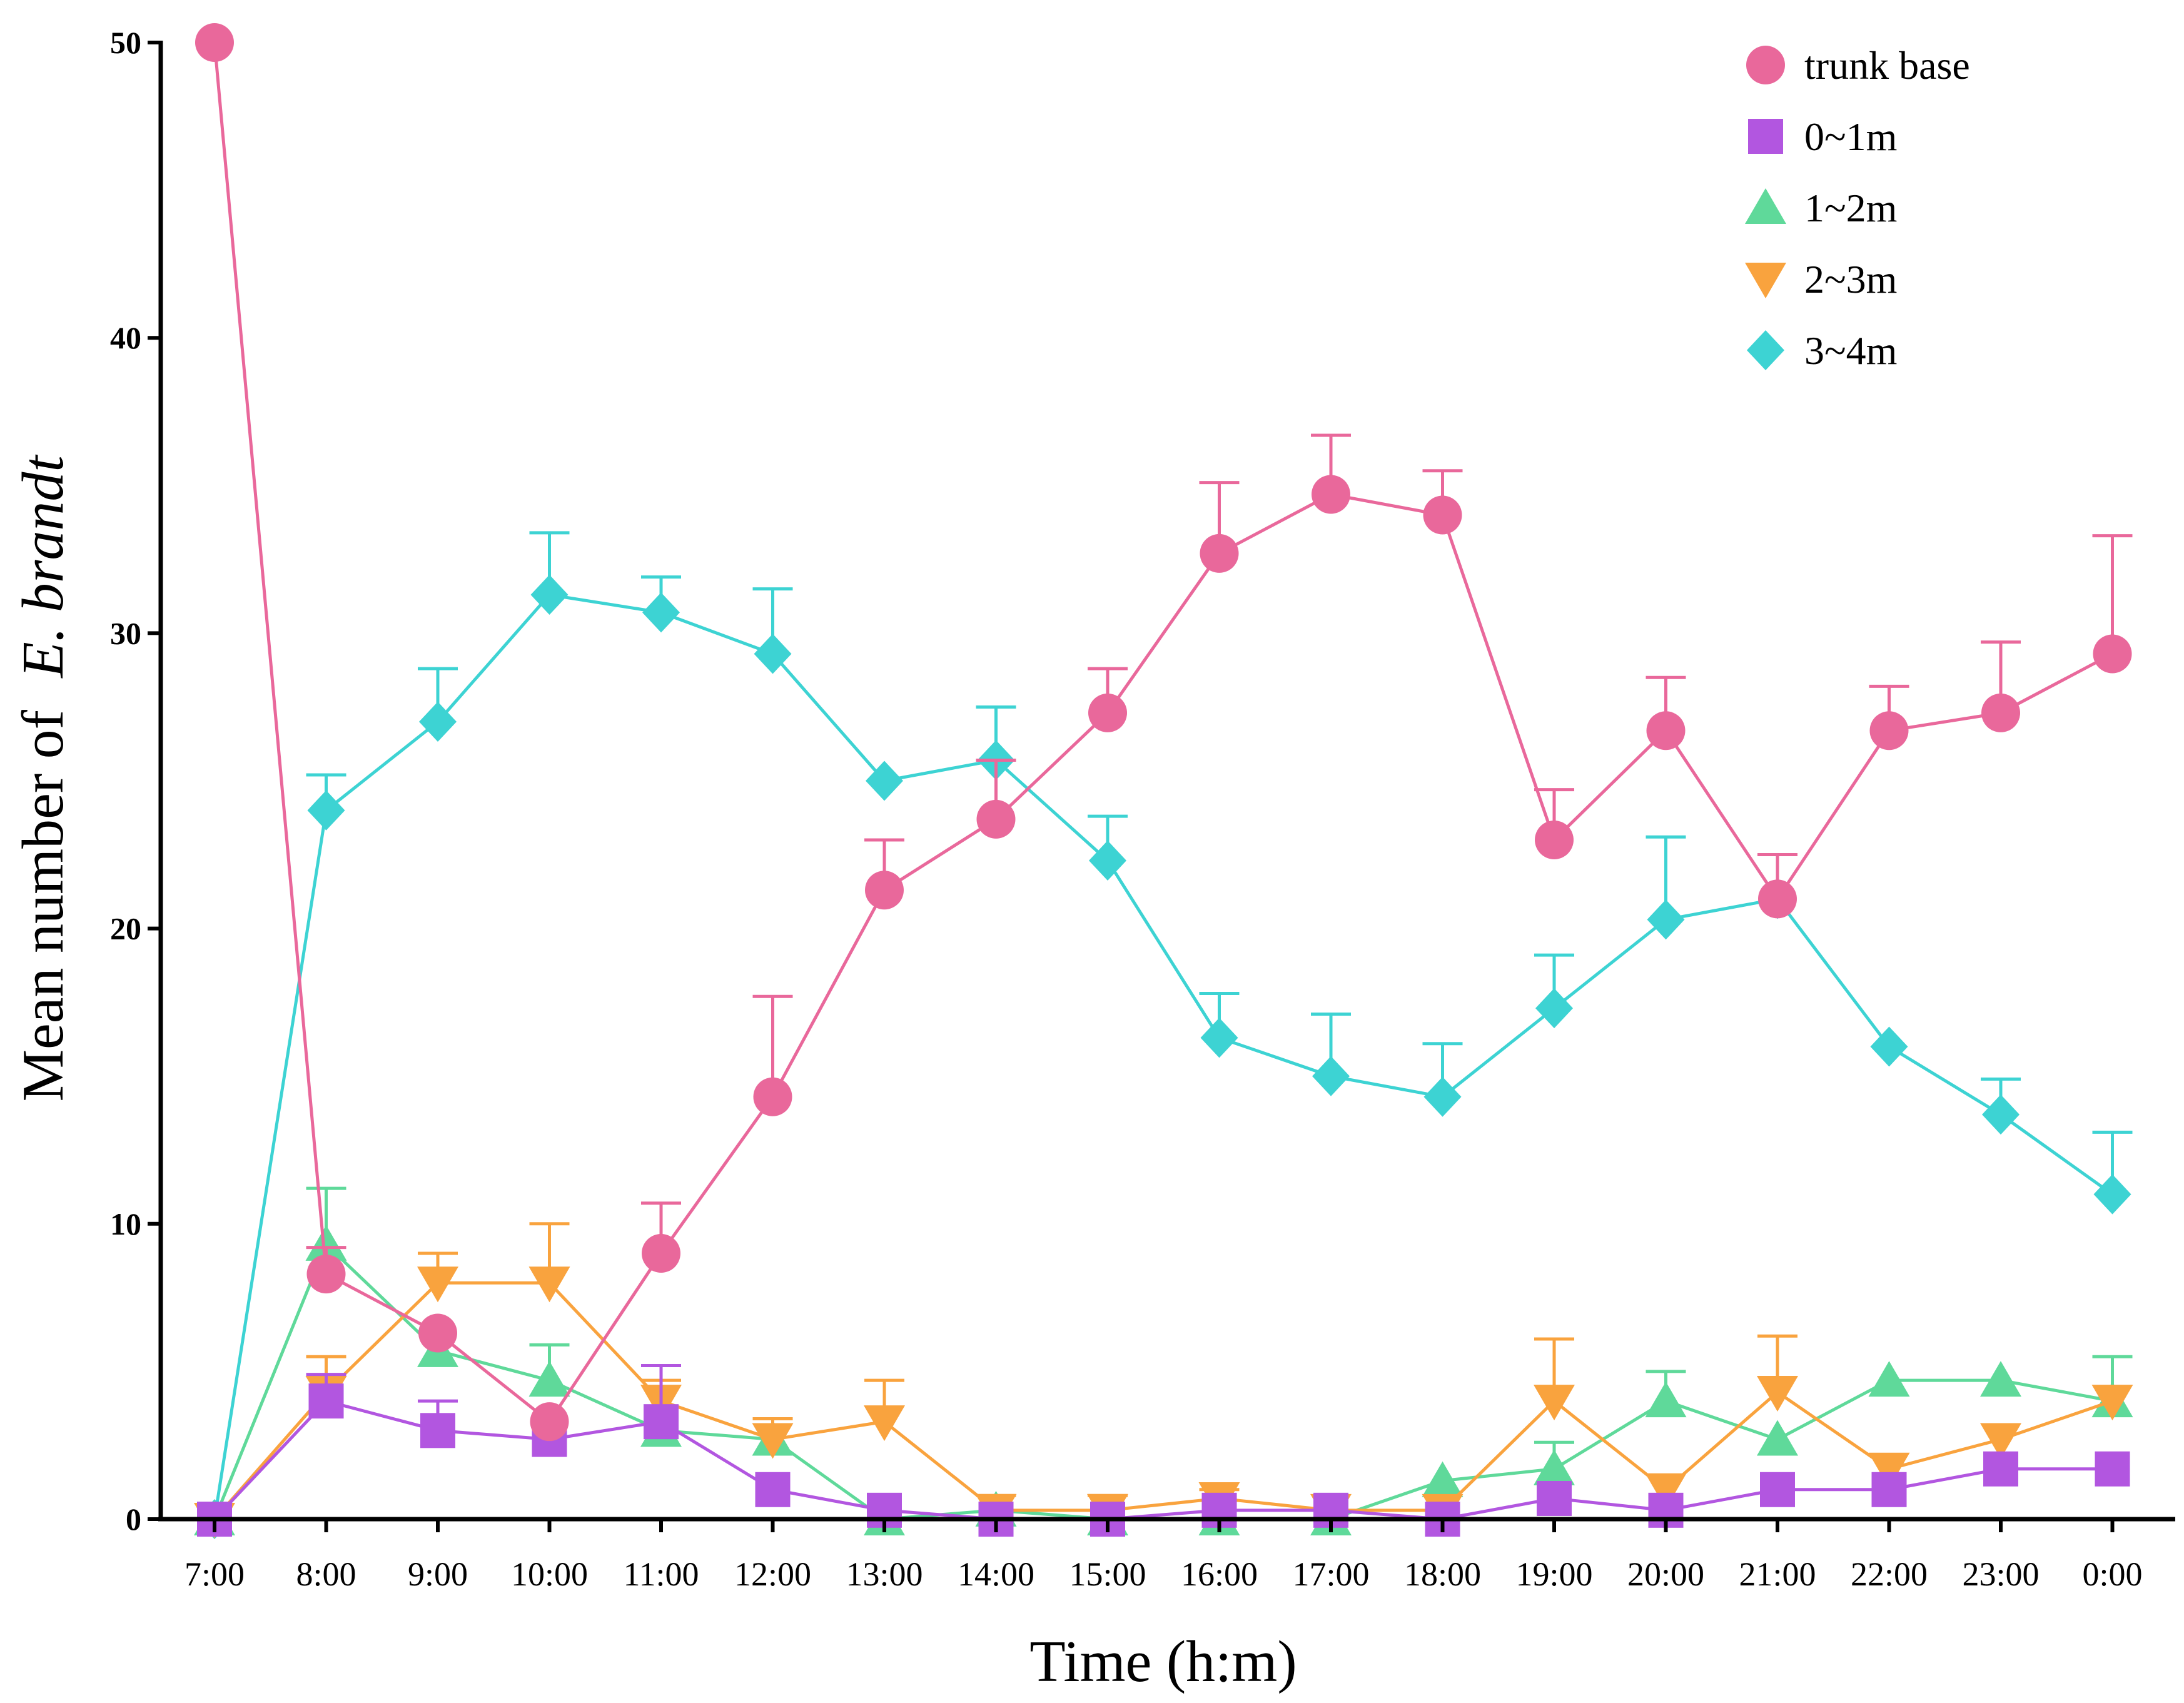  I want to click on legend: trunk base 0~1m 1~2m 2~3m 3~4m, so click(1857, 208).